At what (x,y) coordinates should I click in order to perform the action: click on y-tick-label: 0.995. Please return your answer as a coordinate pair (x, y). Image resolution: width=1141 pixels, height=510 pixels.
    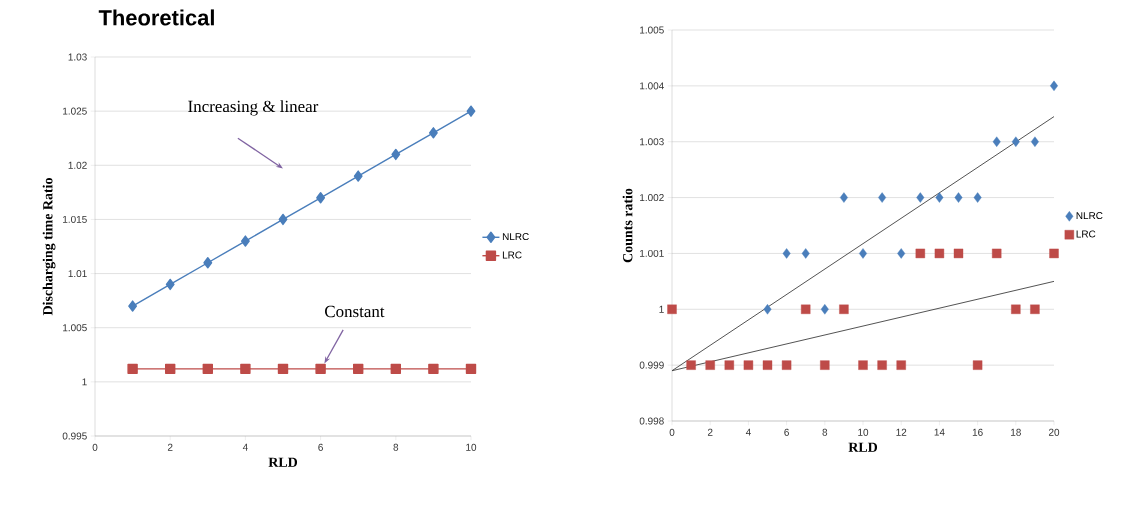
    Looking at the image, I should click on (74, 436).